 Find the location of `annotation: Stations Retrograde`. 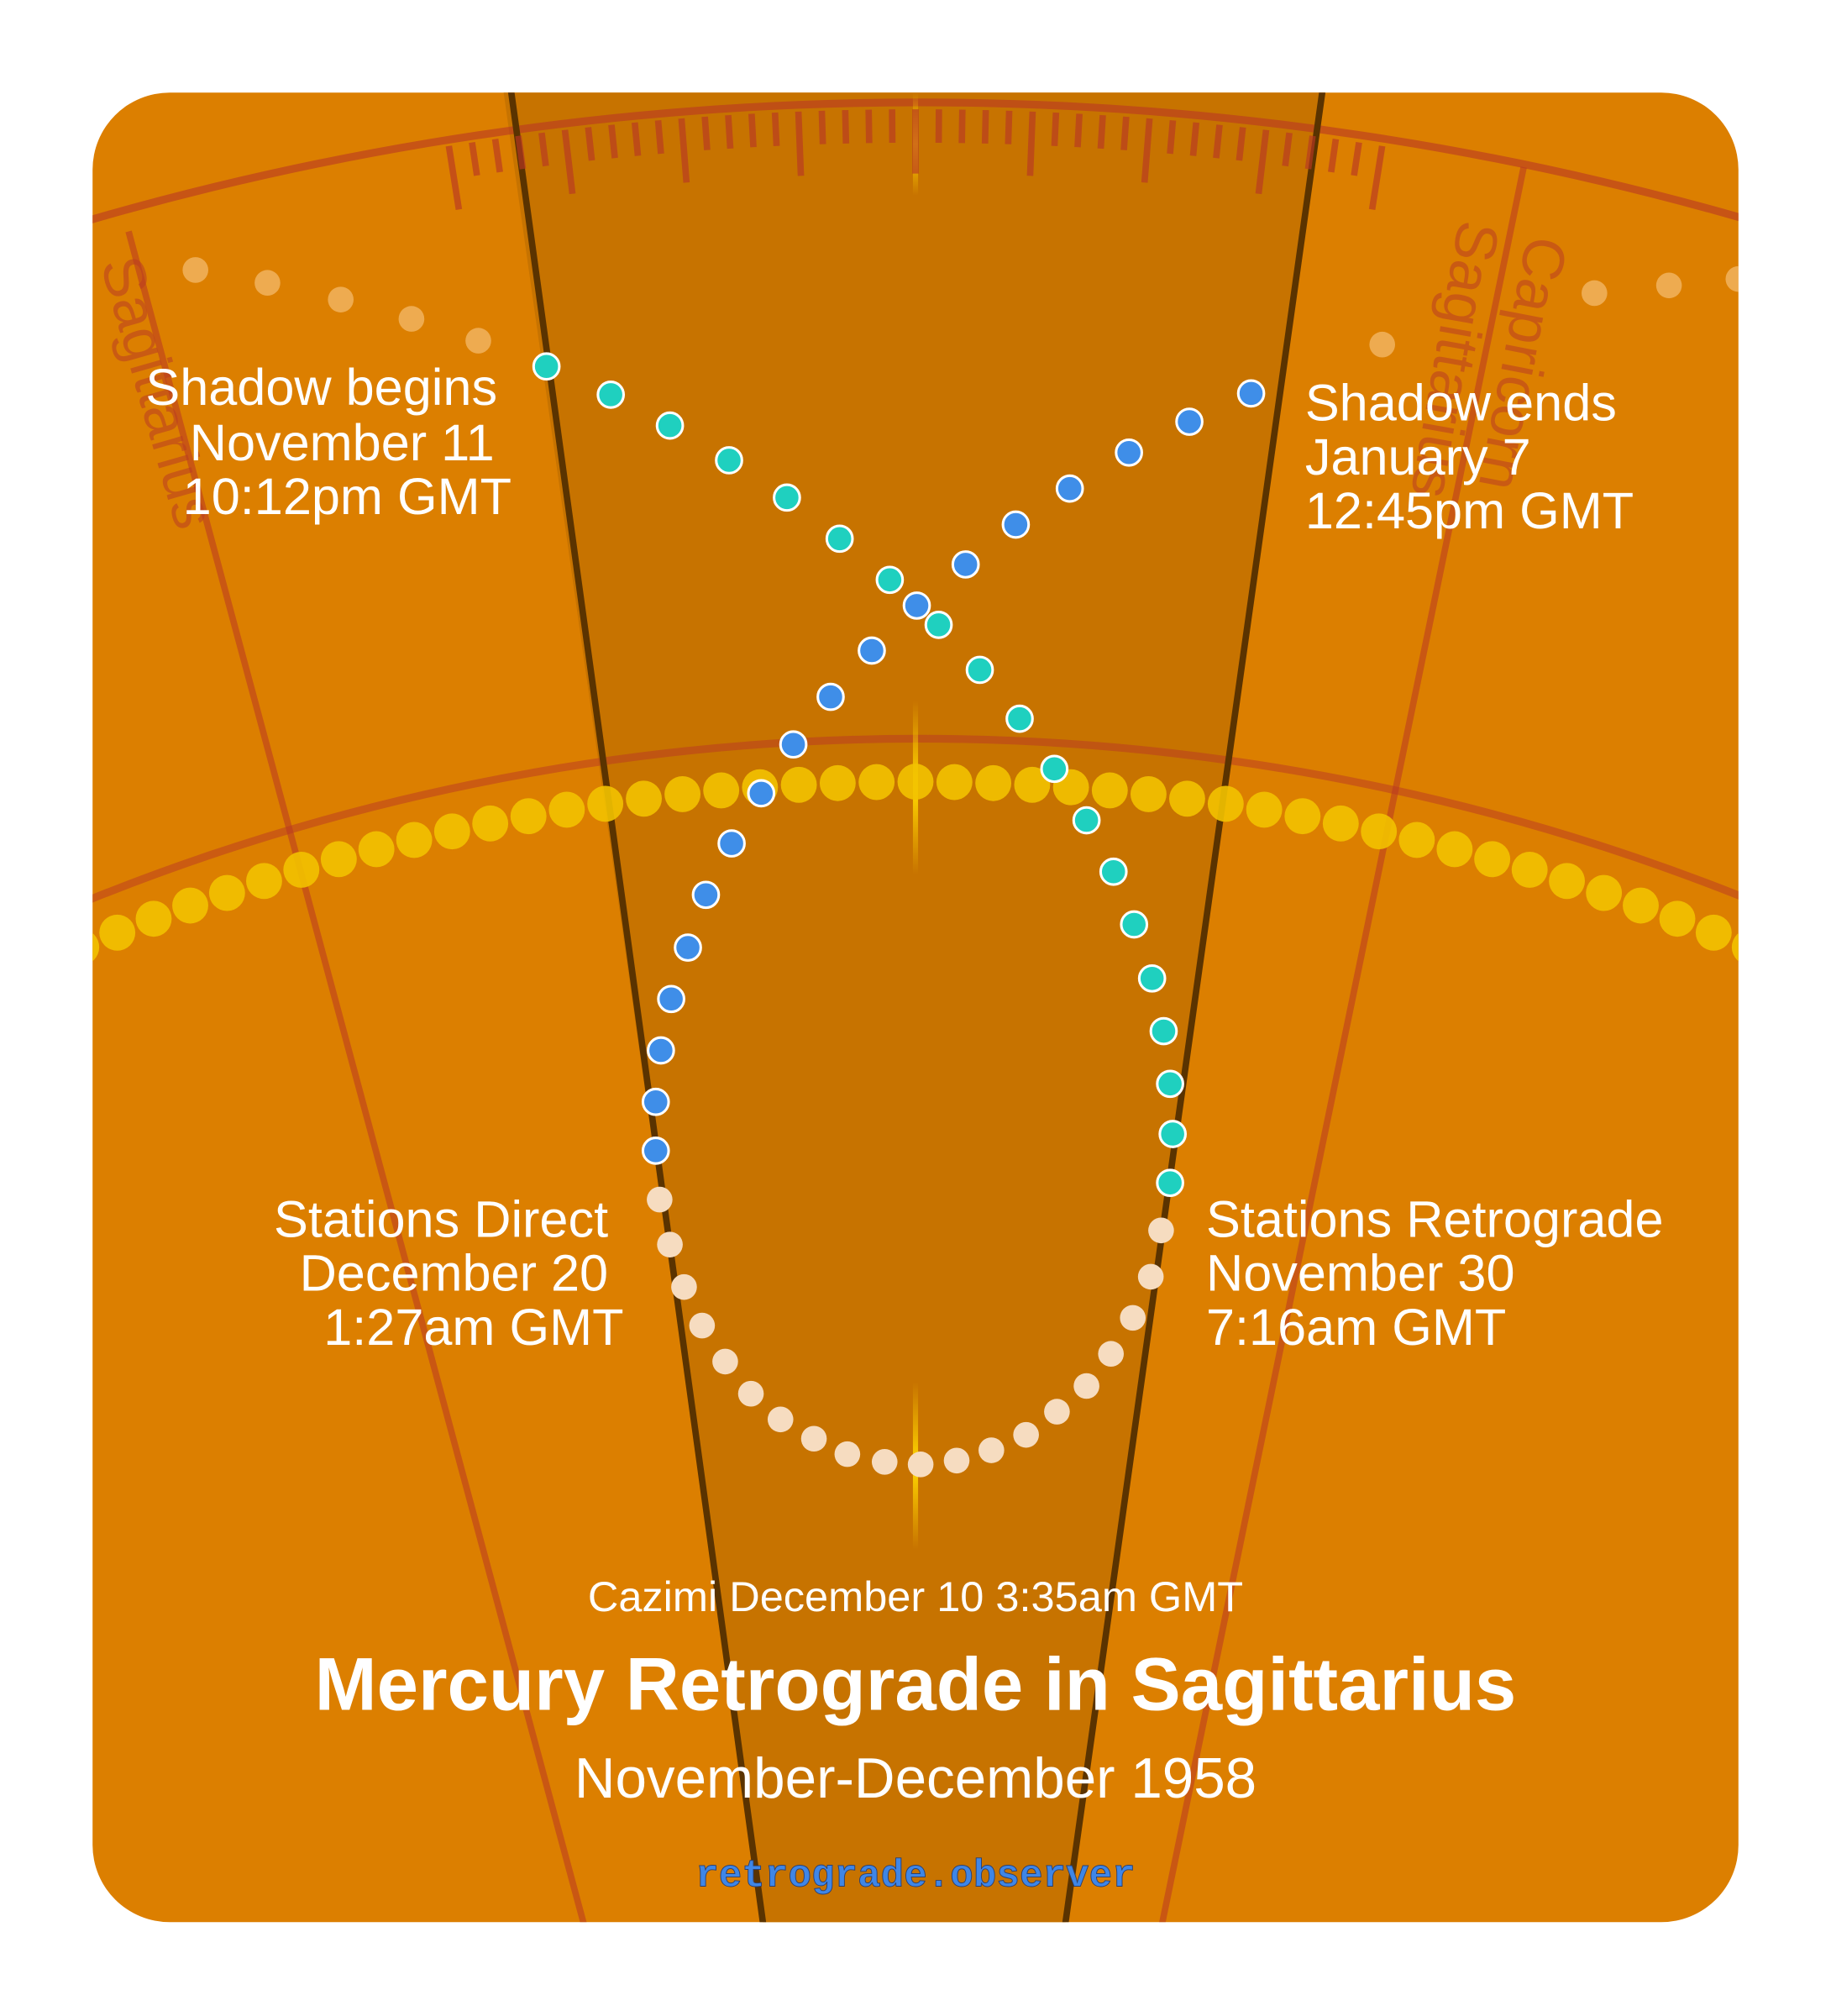

annotation: Stations Retrograde is located at coordinates (1435, 1218).